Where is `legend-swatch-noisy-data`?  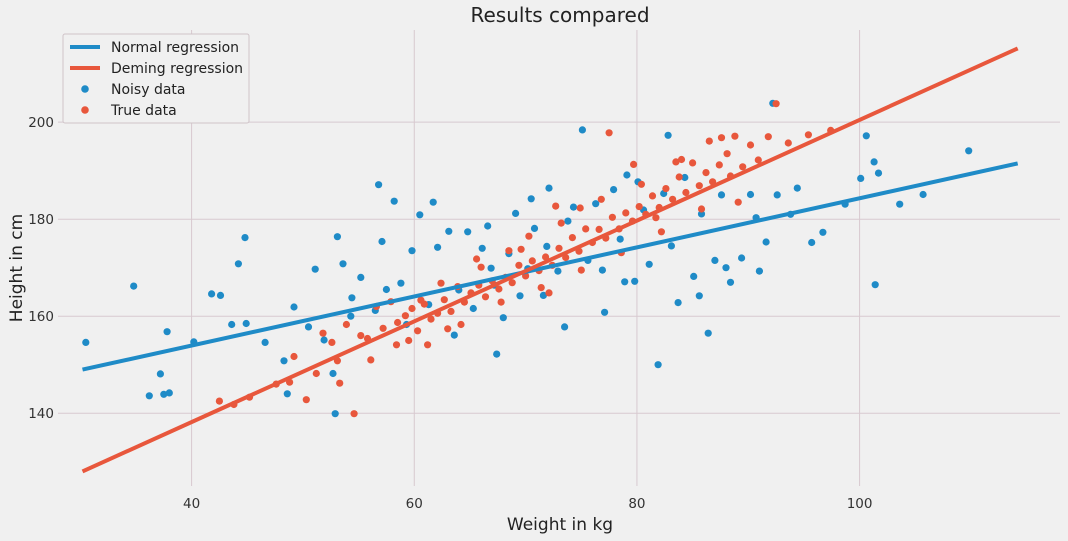 legend-swatch-noisy-data is located at coordinates (85, 89).